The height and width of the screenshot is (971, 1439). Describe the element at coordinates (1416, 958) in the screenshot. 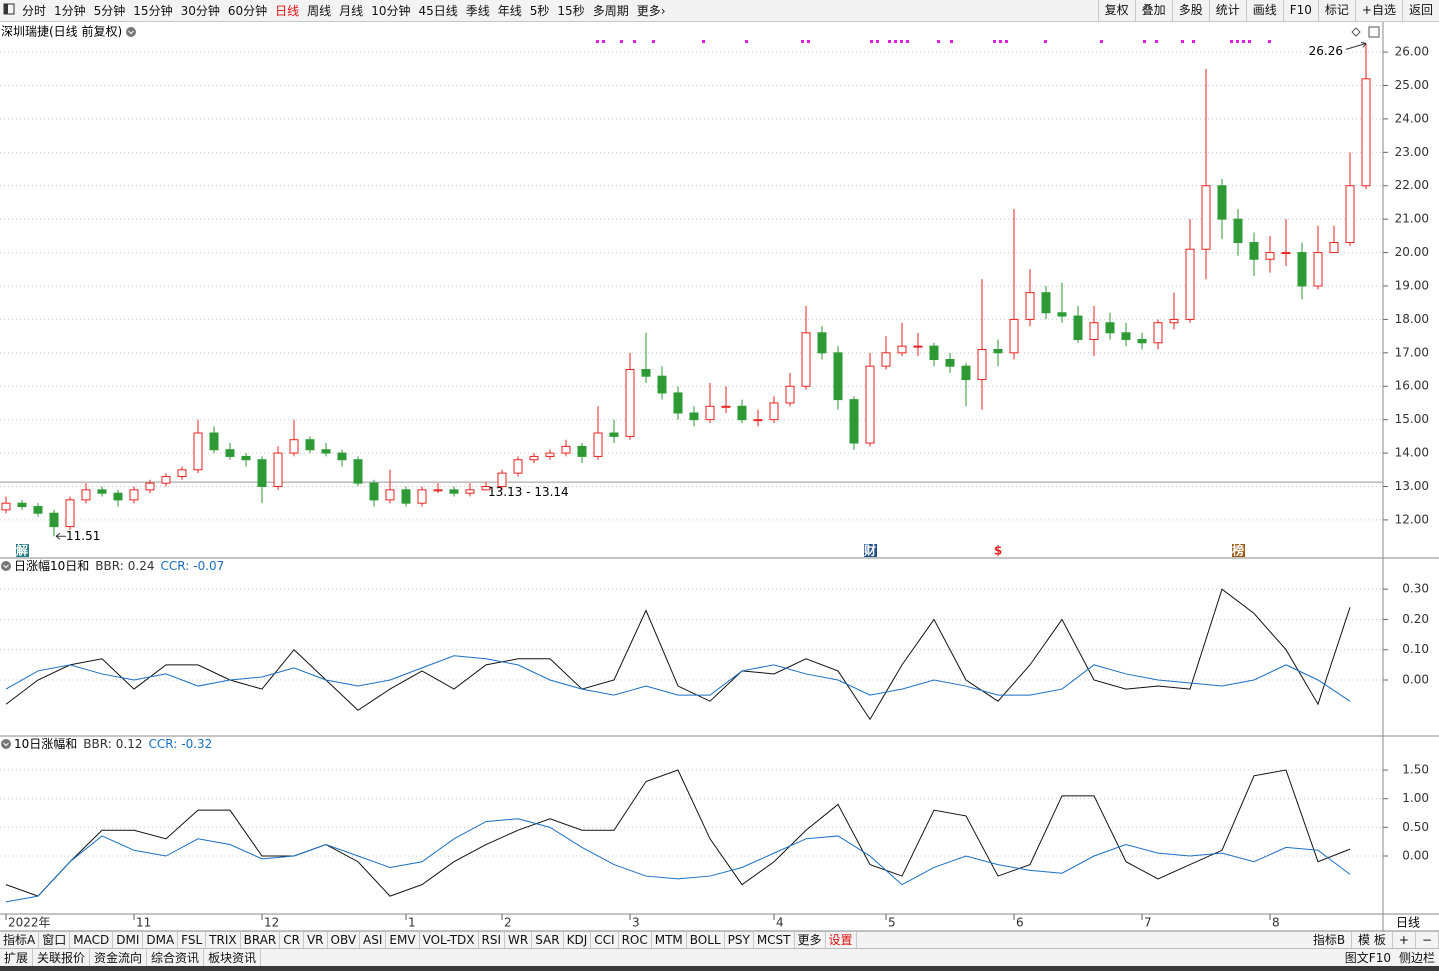

I see `status-right-button: 侧边栏` at that location.